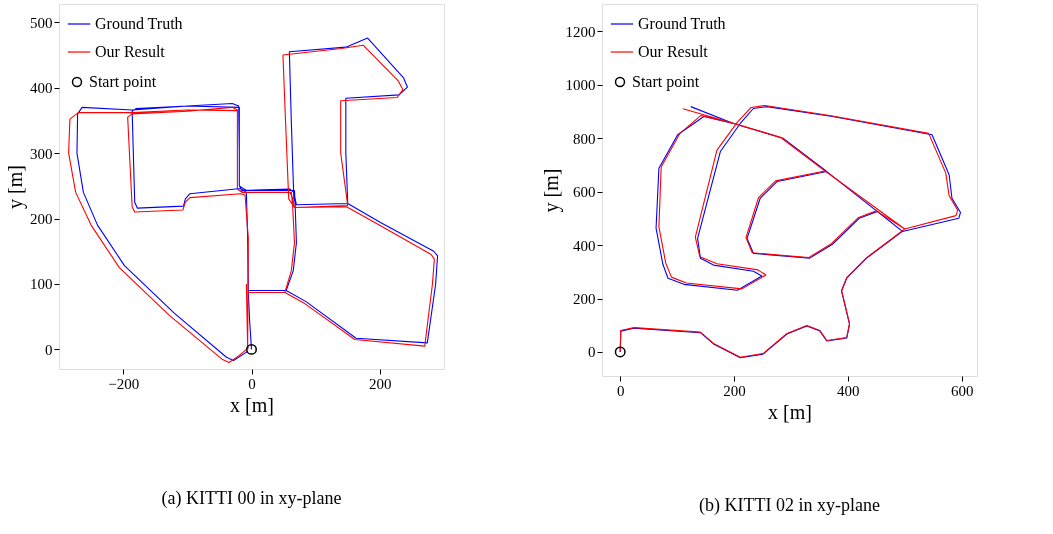  Describe the element at coordinates (584, 138) in the screenshot. I see `y-tick-label: 800` at that location.